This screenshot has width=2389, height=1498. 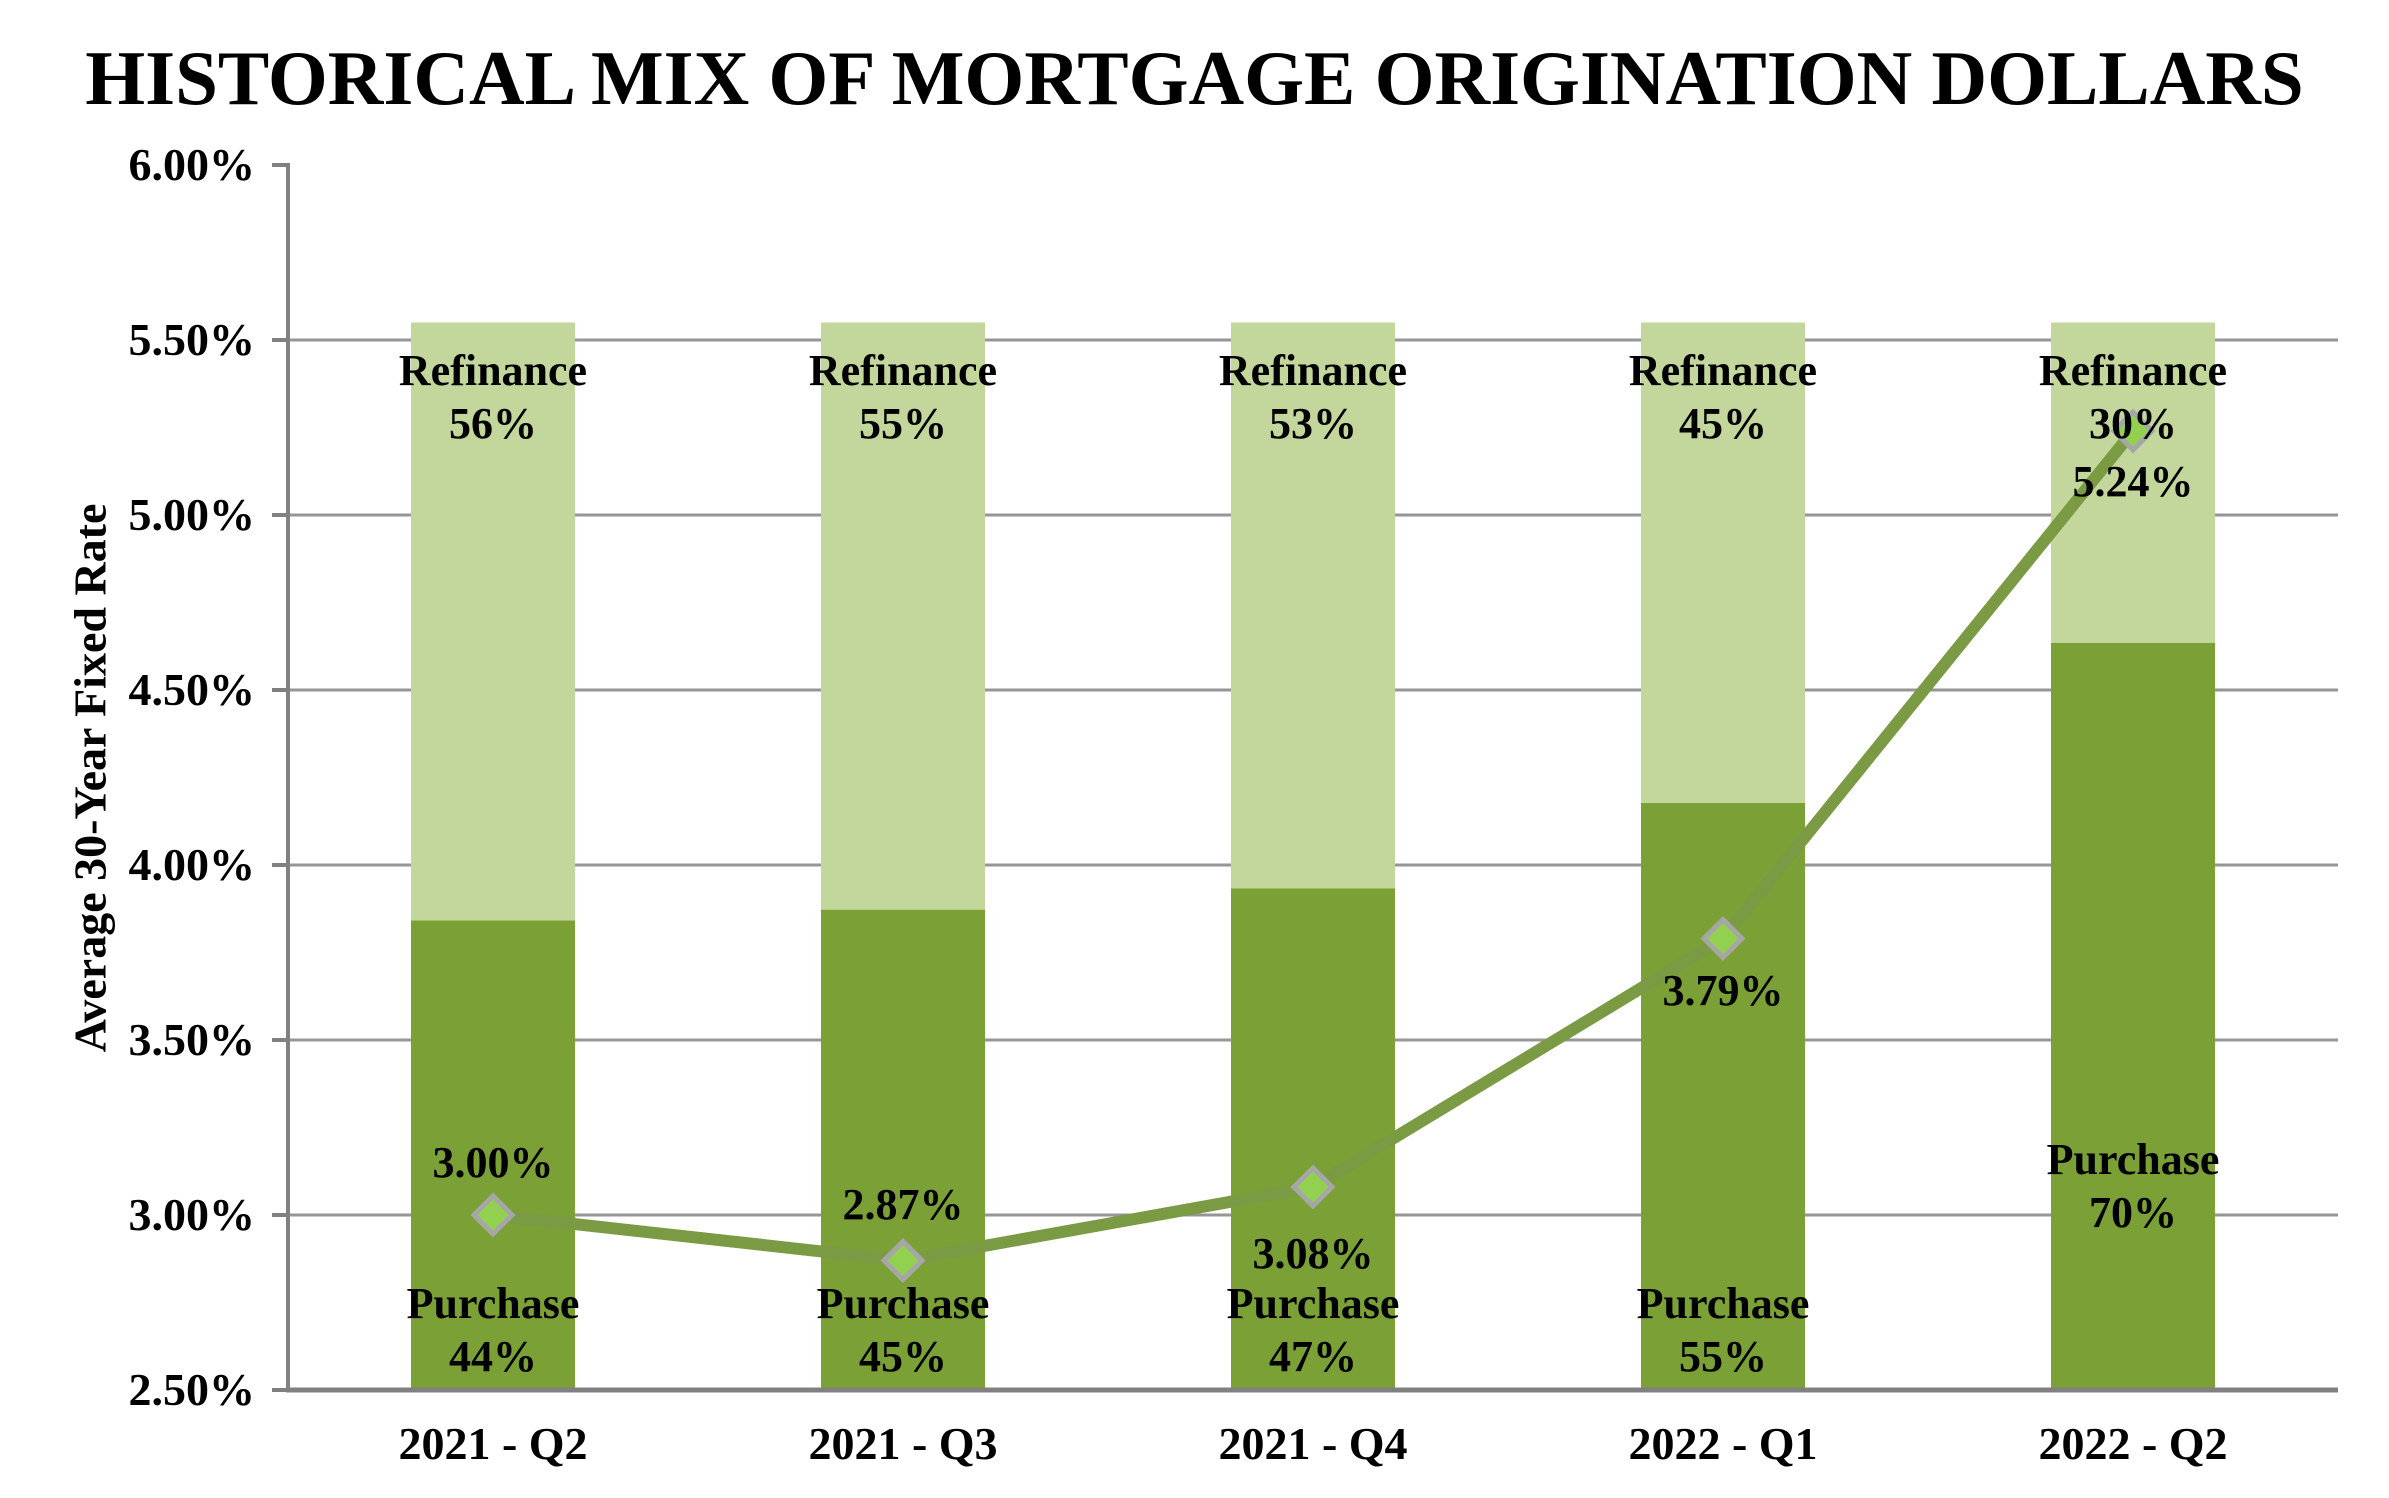 What do you see at coordinates (90, 778) in the screenshot?
I see `y-axis-title: Average 30-Year Fixed Rate` at bounding box center [90, 778].